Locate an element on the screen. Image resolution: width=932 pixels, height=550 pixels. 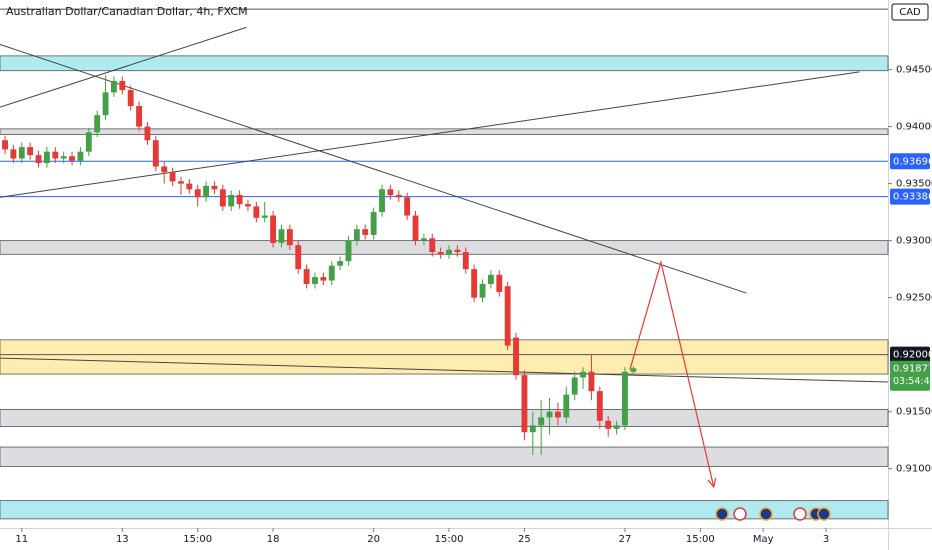
currency-label: CAD is located at coordinates (910, 12).